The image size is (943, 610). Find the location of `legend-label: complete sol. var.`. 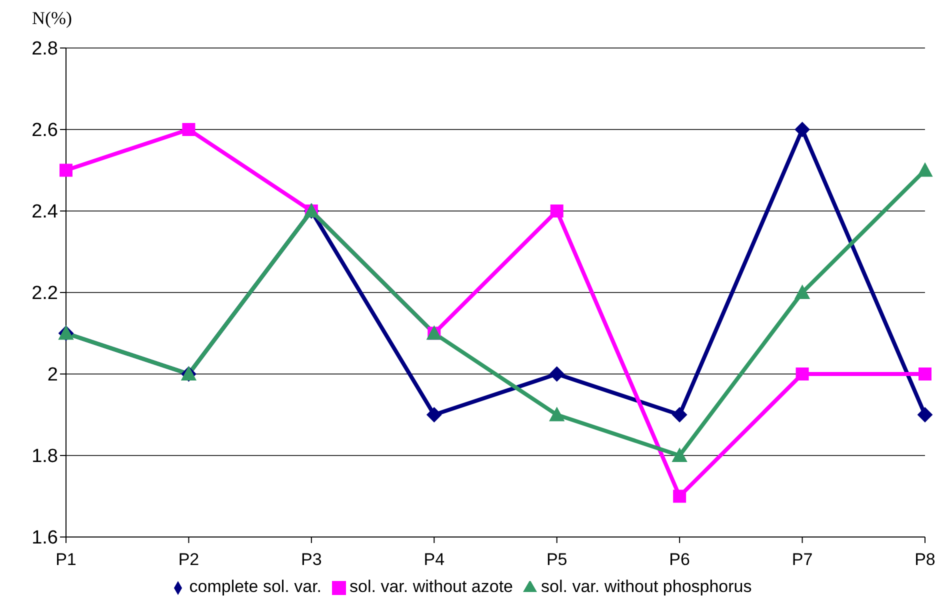

legend-label: complete sol. var. is located at coordinates (255, 586).